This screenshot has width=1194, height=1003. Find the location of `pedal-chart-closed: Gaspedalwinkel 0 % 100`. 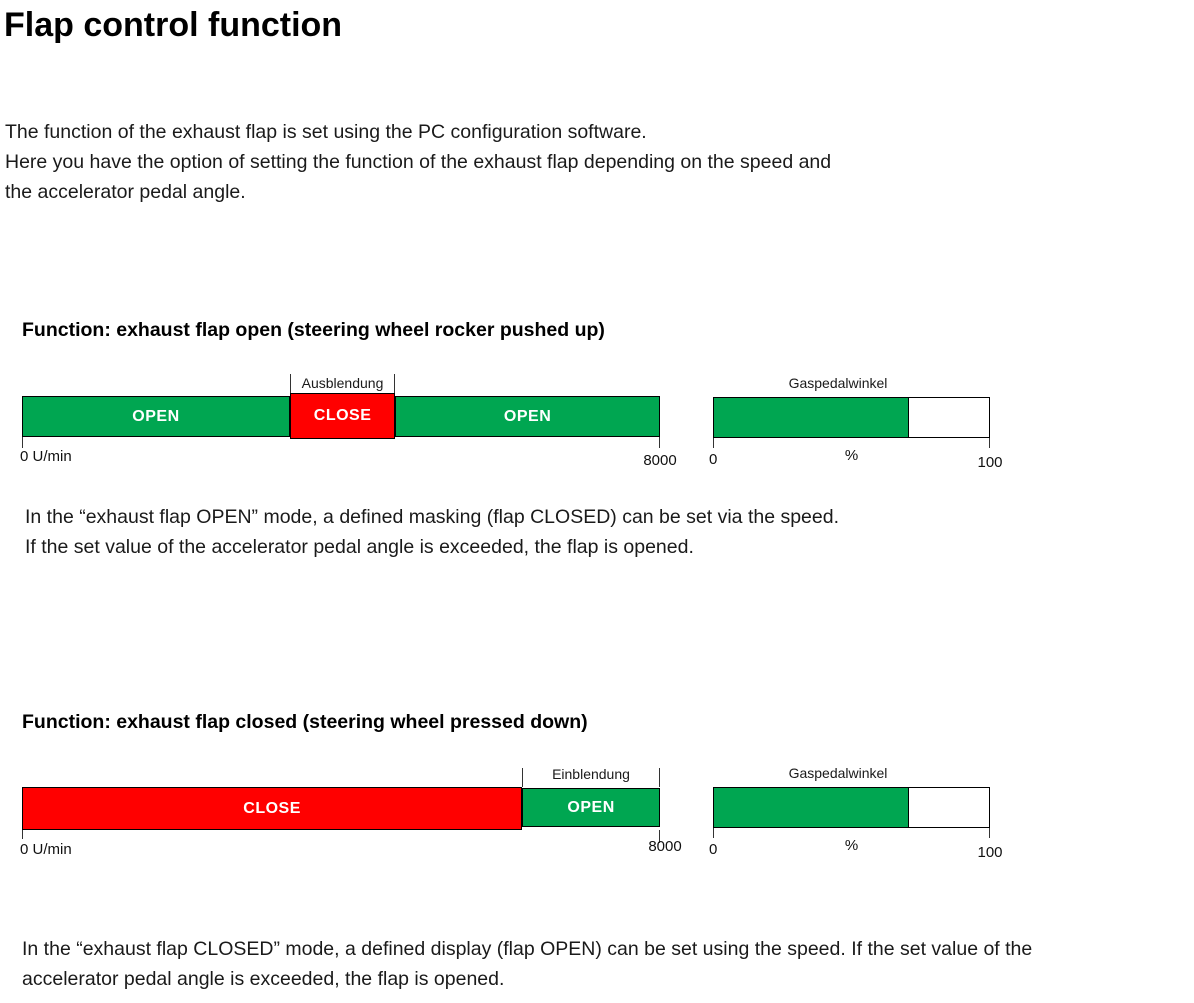

pedal-chart-closed: Gaspedalwinkel 0 % 100 is located at coordinates (856, 813).